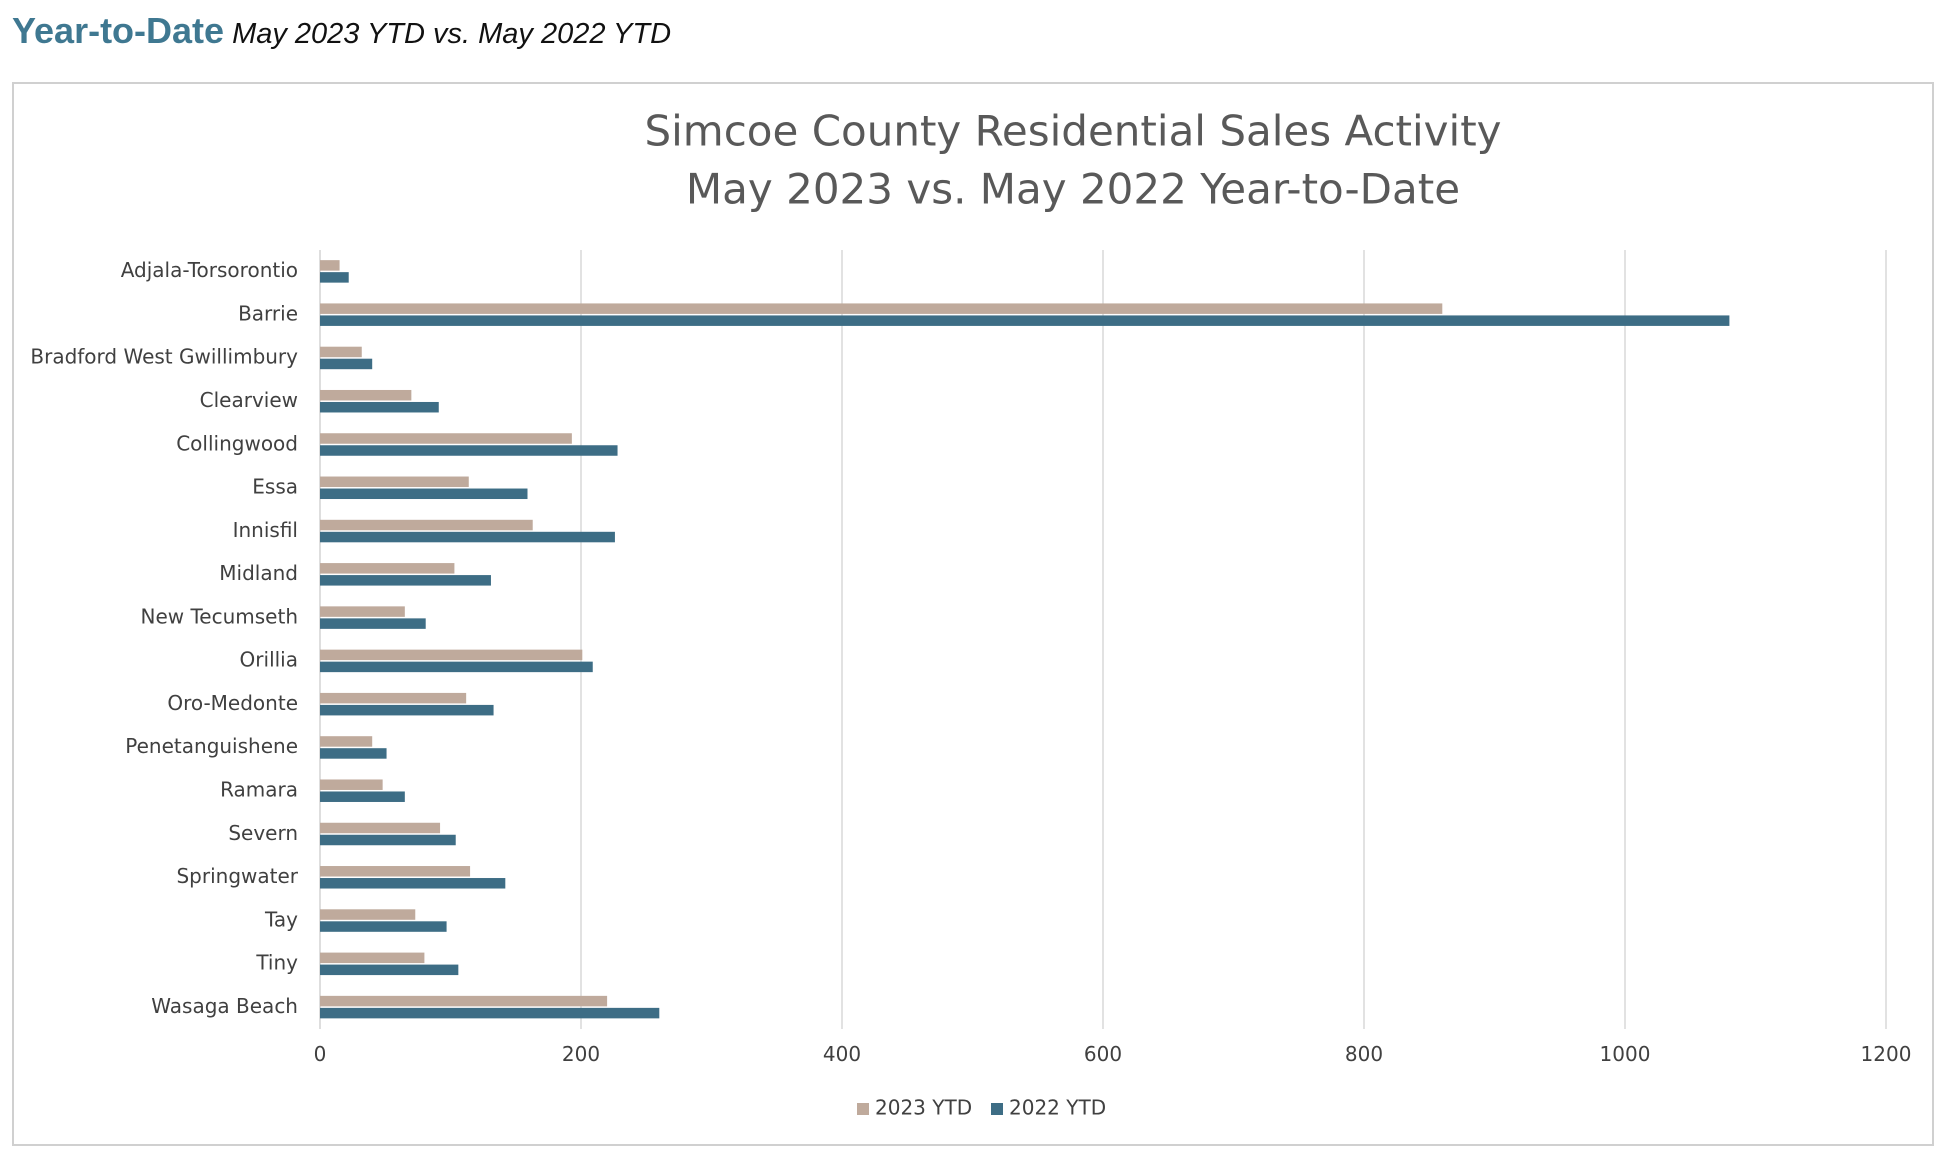 The height and width of the screenshot is (1162, 1944). What do you see at coordinates (581, 1054) in the screenshot?
I see `x-tick-label: 200` at bounding box center [581, 1054].